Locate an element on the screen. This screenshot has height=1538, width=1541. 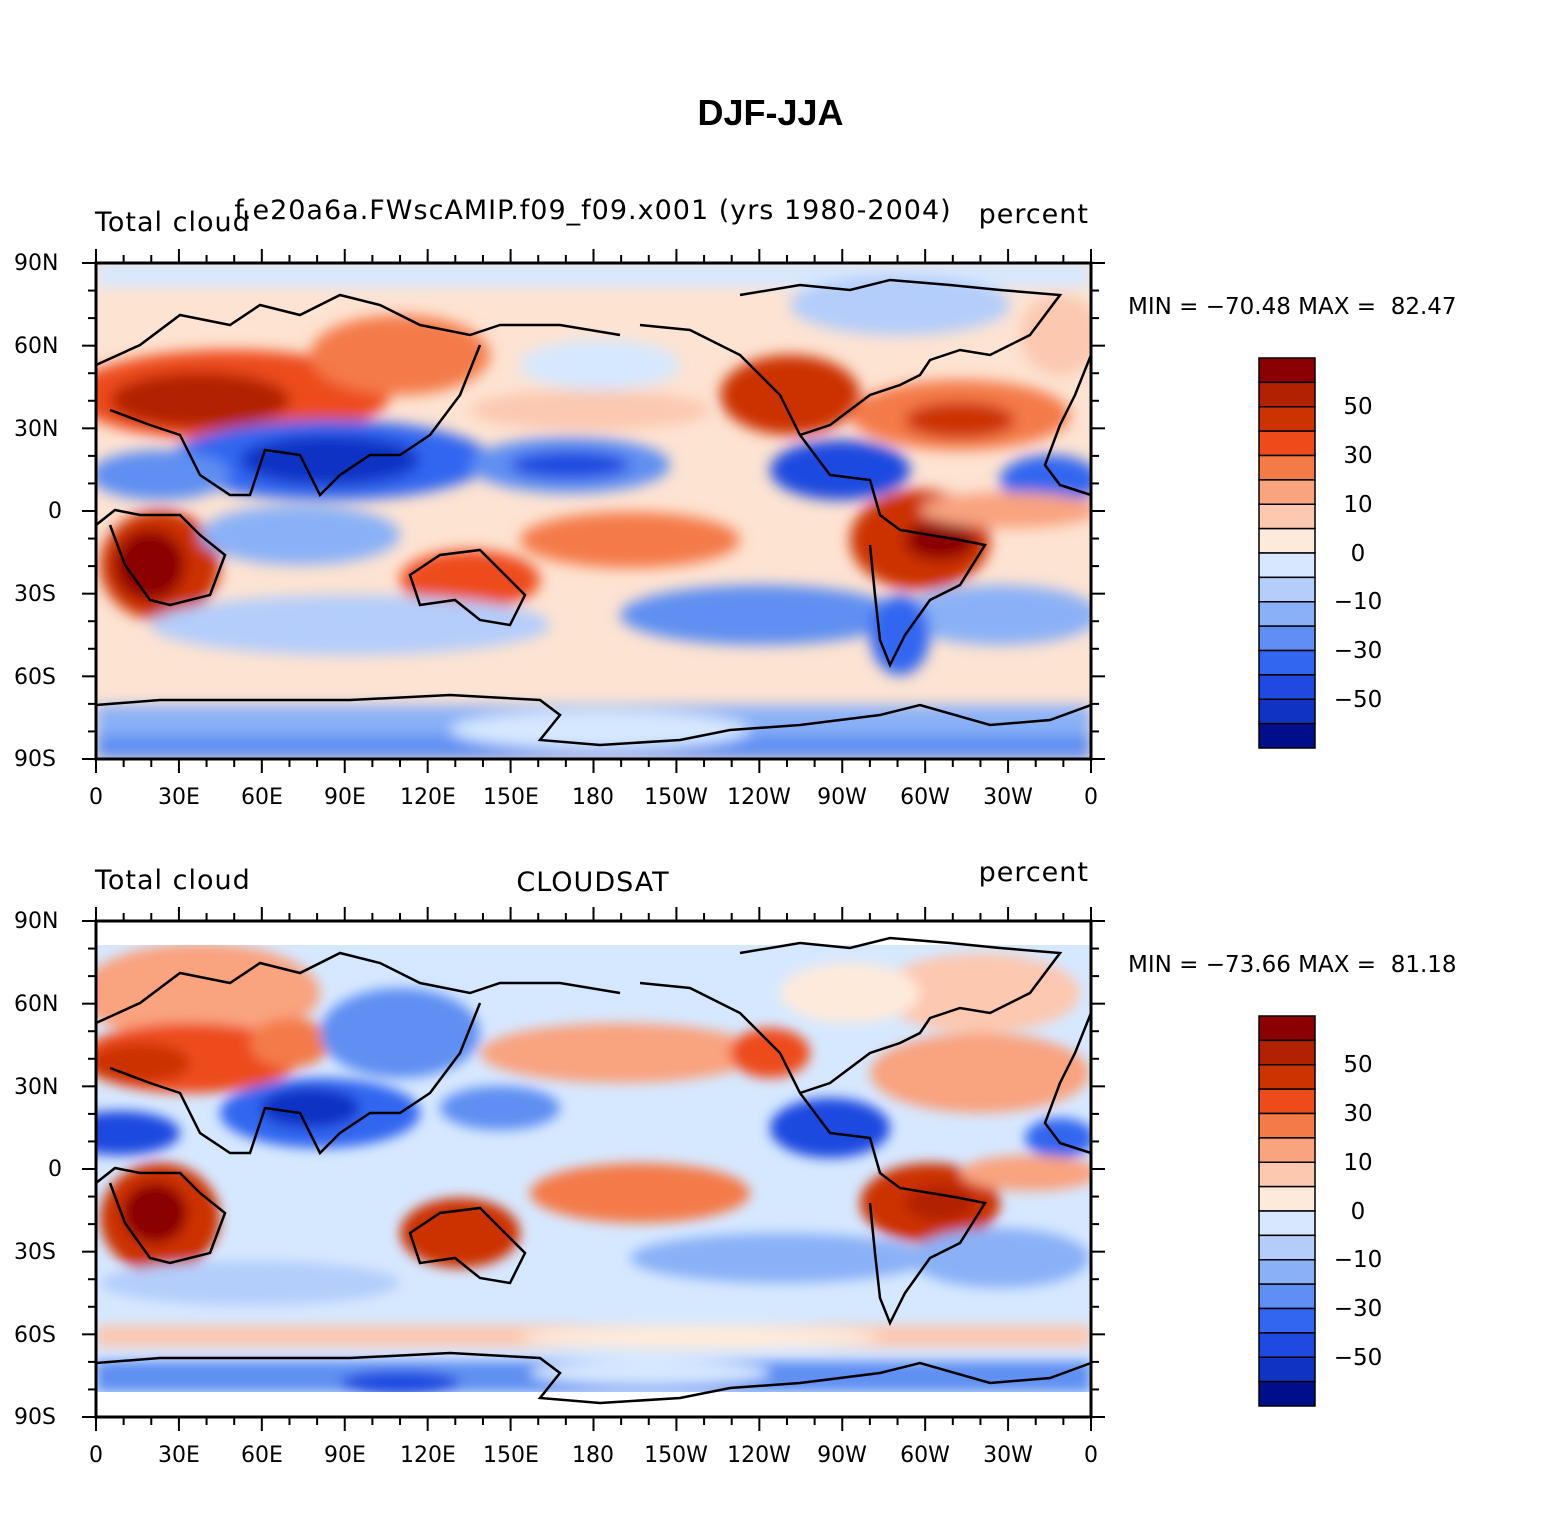
colorbar-label: −30 is located at coordinates (1358, 1309).